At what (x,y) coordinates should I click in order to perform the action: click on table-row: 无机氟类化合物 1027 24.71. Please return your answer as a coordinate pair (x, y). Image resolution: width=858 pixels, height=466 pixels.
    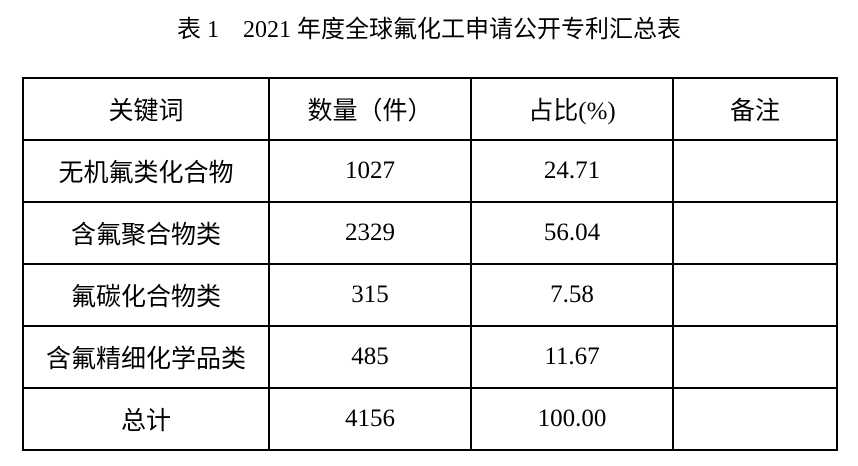
    Looking at the image, I should click on (430, 171).